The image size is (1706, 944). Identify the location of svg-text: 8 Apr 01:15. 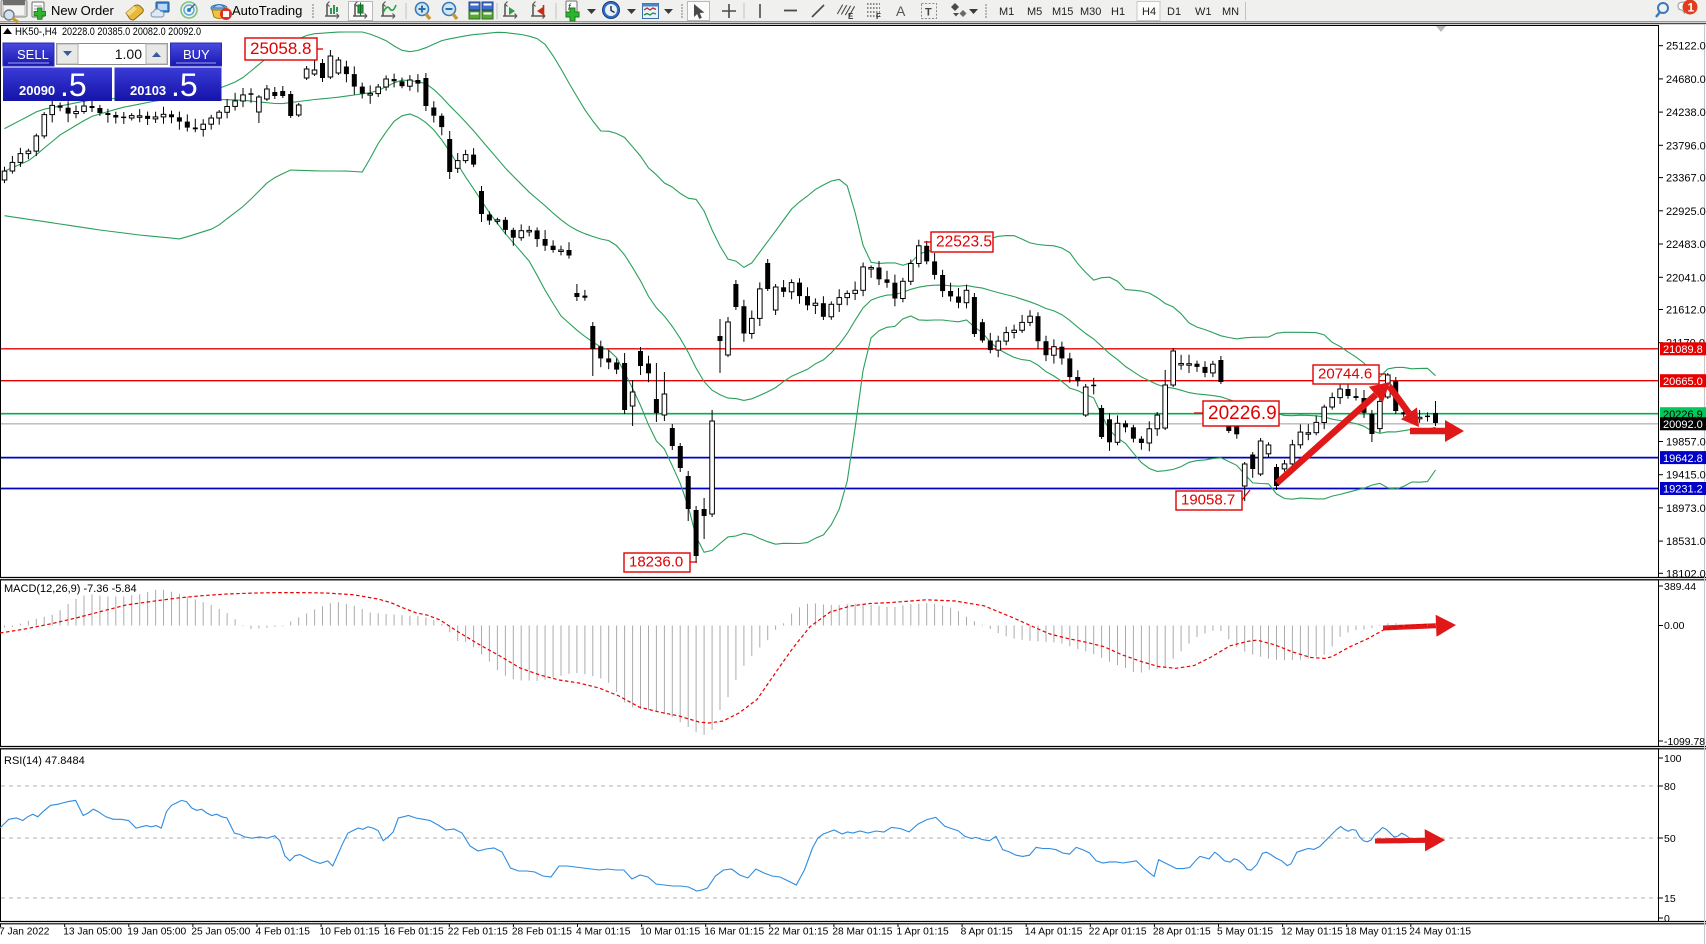
(987, 932).